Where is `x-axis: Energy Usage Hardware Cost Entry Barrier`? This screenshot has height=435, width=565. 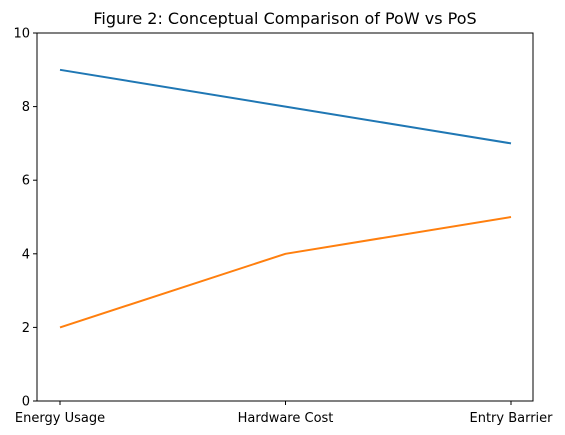
x-axis: Energy Usage Hardware Cost Entry Barrier is located at coordinates (284, 413).